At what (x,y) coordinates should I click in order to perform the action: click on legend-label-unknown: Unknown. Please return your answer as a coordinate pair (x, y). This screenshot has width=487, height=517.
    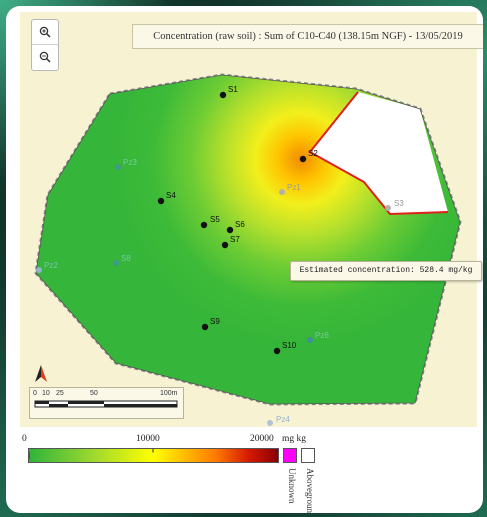
    Looking at the image, I should click on (292, 486).